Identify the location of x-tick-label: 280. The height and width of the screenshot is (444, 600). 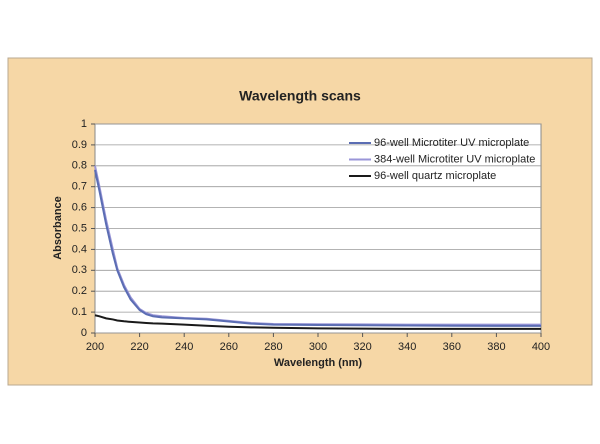
(273, 347).